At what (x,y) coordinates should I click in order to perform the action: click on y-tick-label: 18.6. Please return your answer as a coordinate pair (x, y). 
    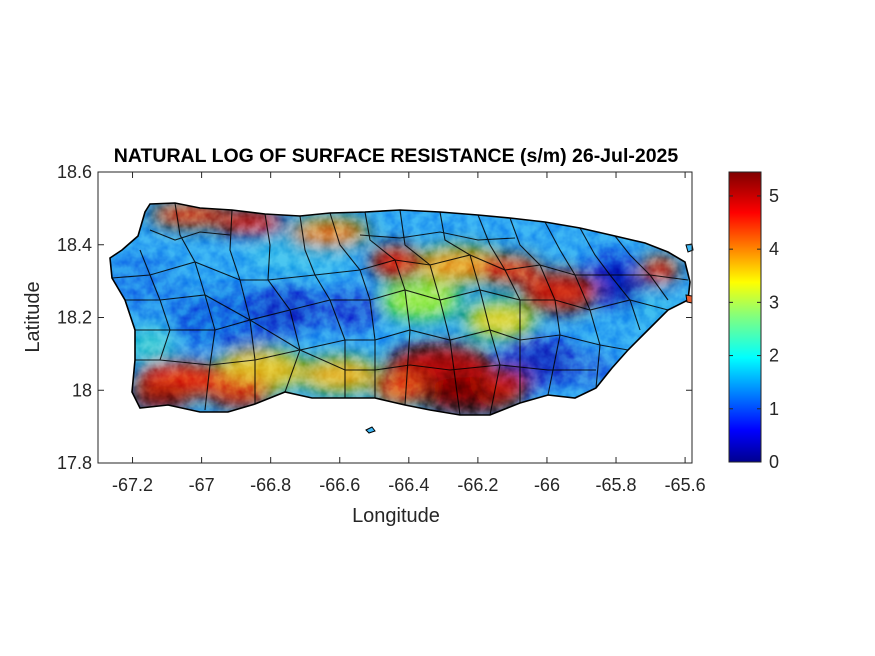
    Looking at the image, I should click on (74, 172).